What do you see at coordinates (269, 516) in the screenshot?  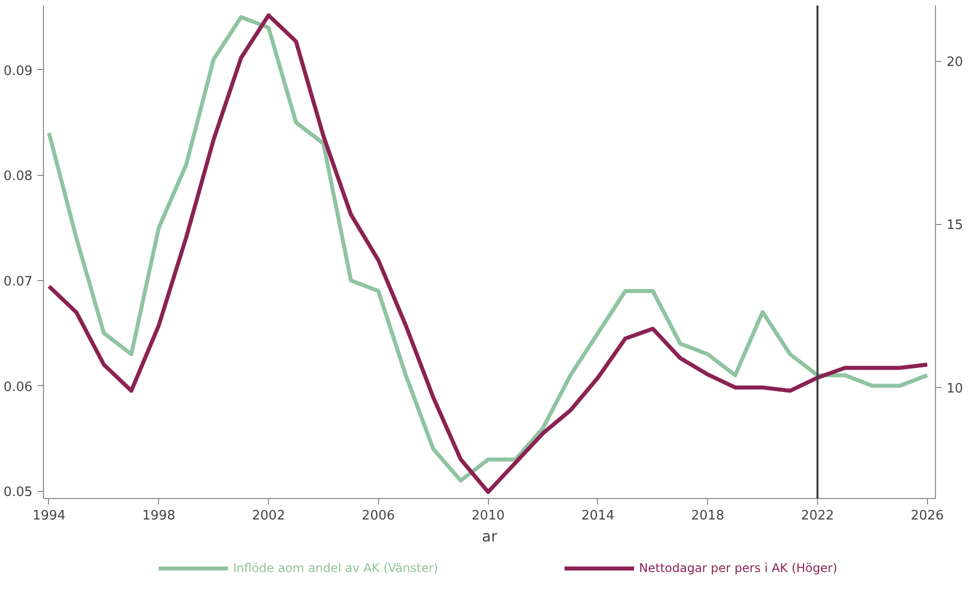 I see `x-tick-label: 2002` at bounding box center [269, 516].